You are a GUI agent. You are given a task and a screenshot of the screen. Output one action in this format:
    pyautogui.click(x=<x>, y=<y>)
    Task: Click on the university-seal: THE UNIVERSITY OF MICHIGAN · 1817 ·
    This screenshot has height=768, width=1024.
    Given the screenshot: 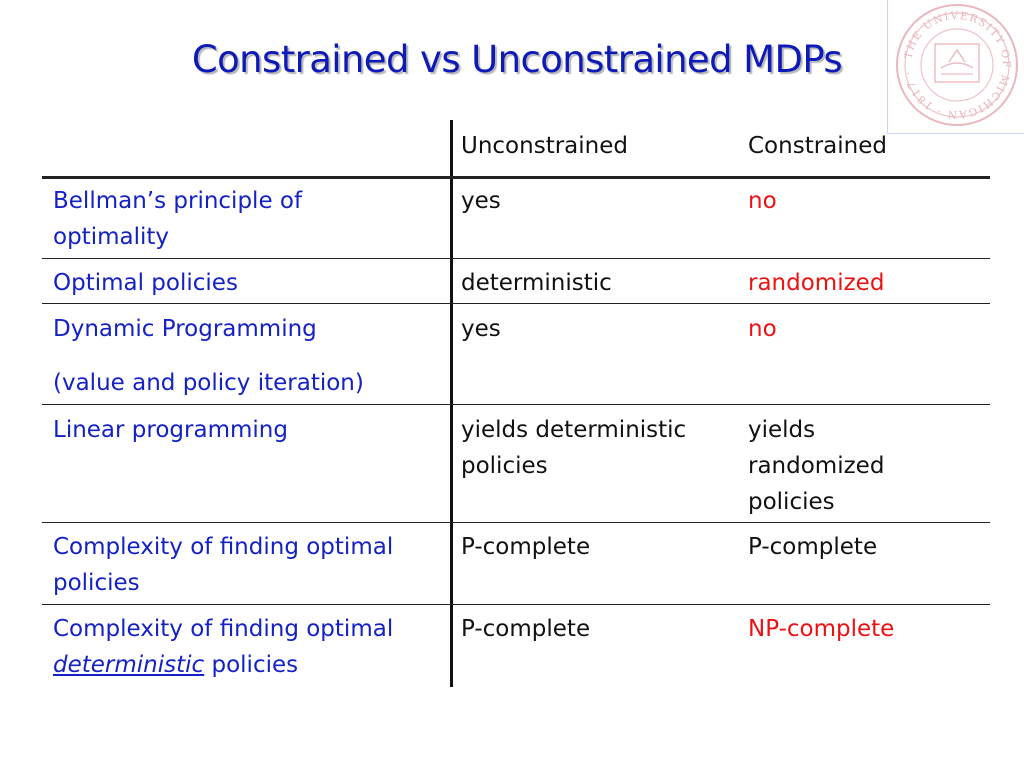 What is the action you would take?
    pyautogui.click(x=955, y=67)
    